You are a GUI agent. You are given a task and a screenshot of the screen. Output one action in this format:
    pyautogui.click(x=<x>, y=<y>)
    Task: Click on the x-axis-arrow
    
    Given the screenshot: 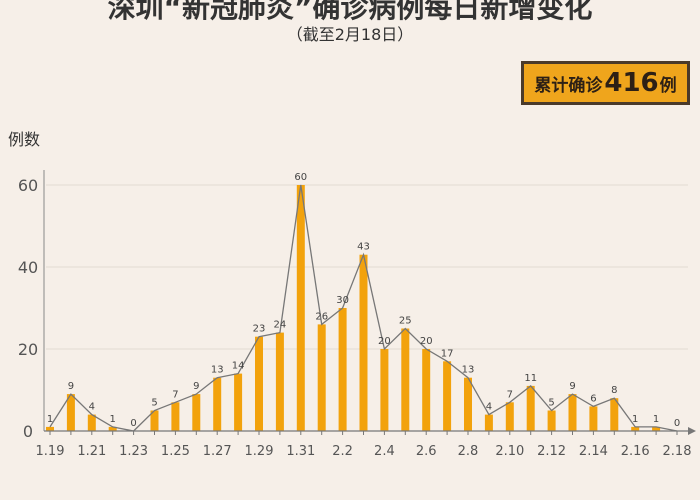 What is the action you would take?
    pyautogui.click(x=692, y=431)
    